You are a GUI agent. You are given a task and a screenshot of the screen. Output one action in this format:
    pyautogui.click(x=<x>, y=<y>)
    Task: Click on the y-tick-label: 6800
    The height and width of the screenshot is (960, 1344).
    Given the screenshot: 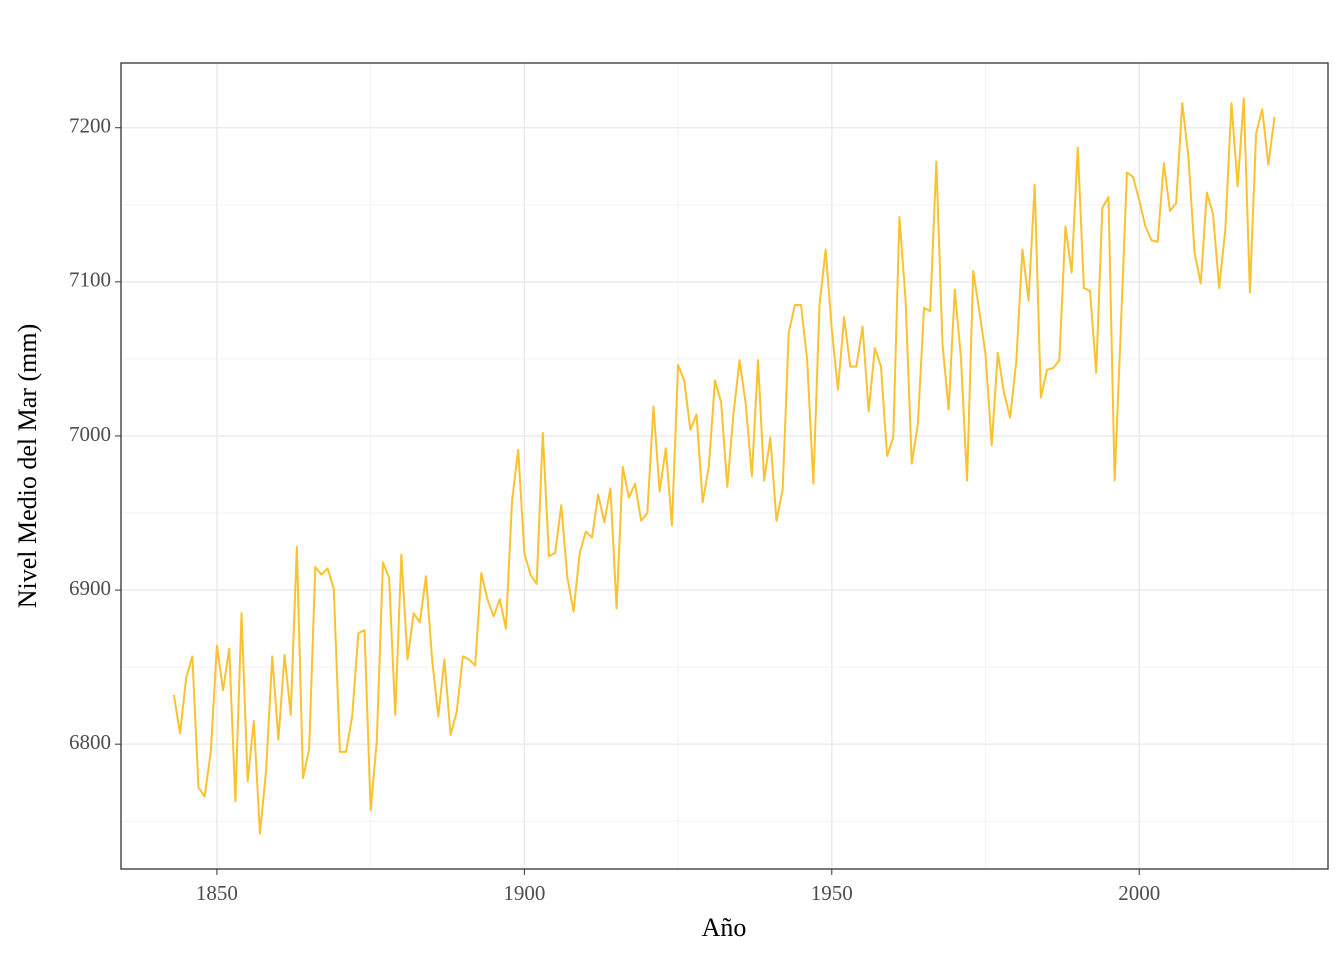 What is the action you would take?
    pyautogui.click(x=90, y=742)
    